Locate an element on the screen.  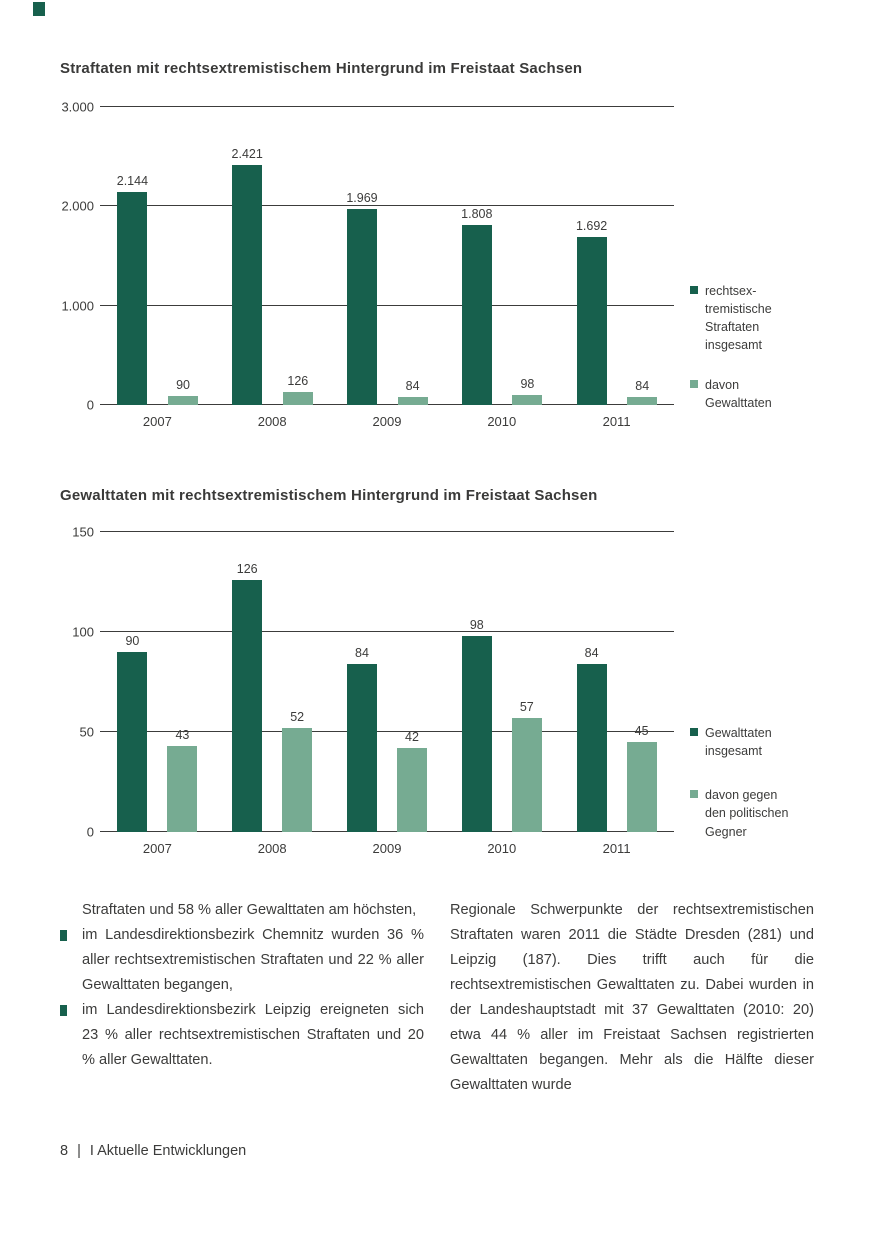
y-axis: 0 1.000 2.000 3.000 is located at coordinates (80, 256).